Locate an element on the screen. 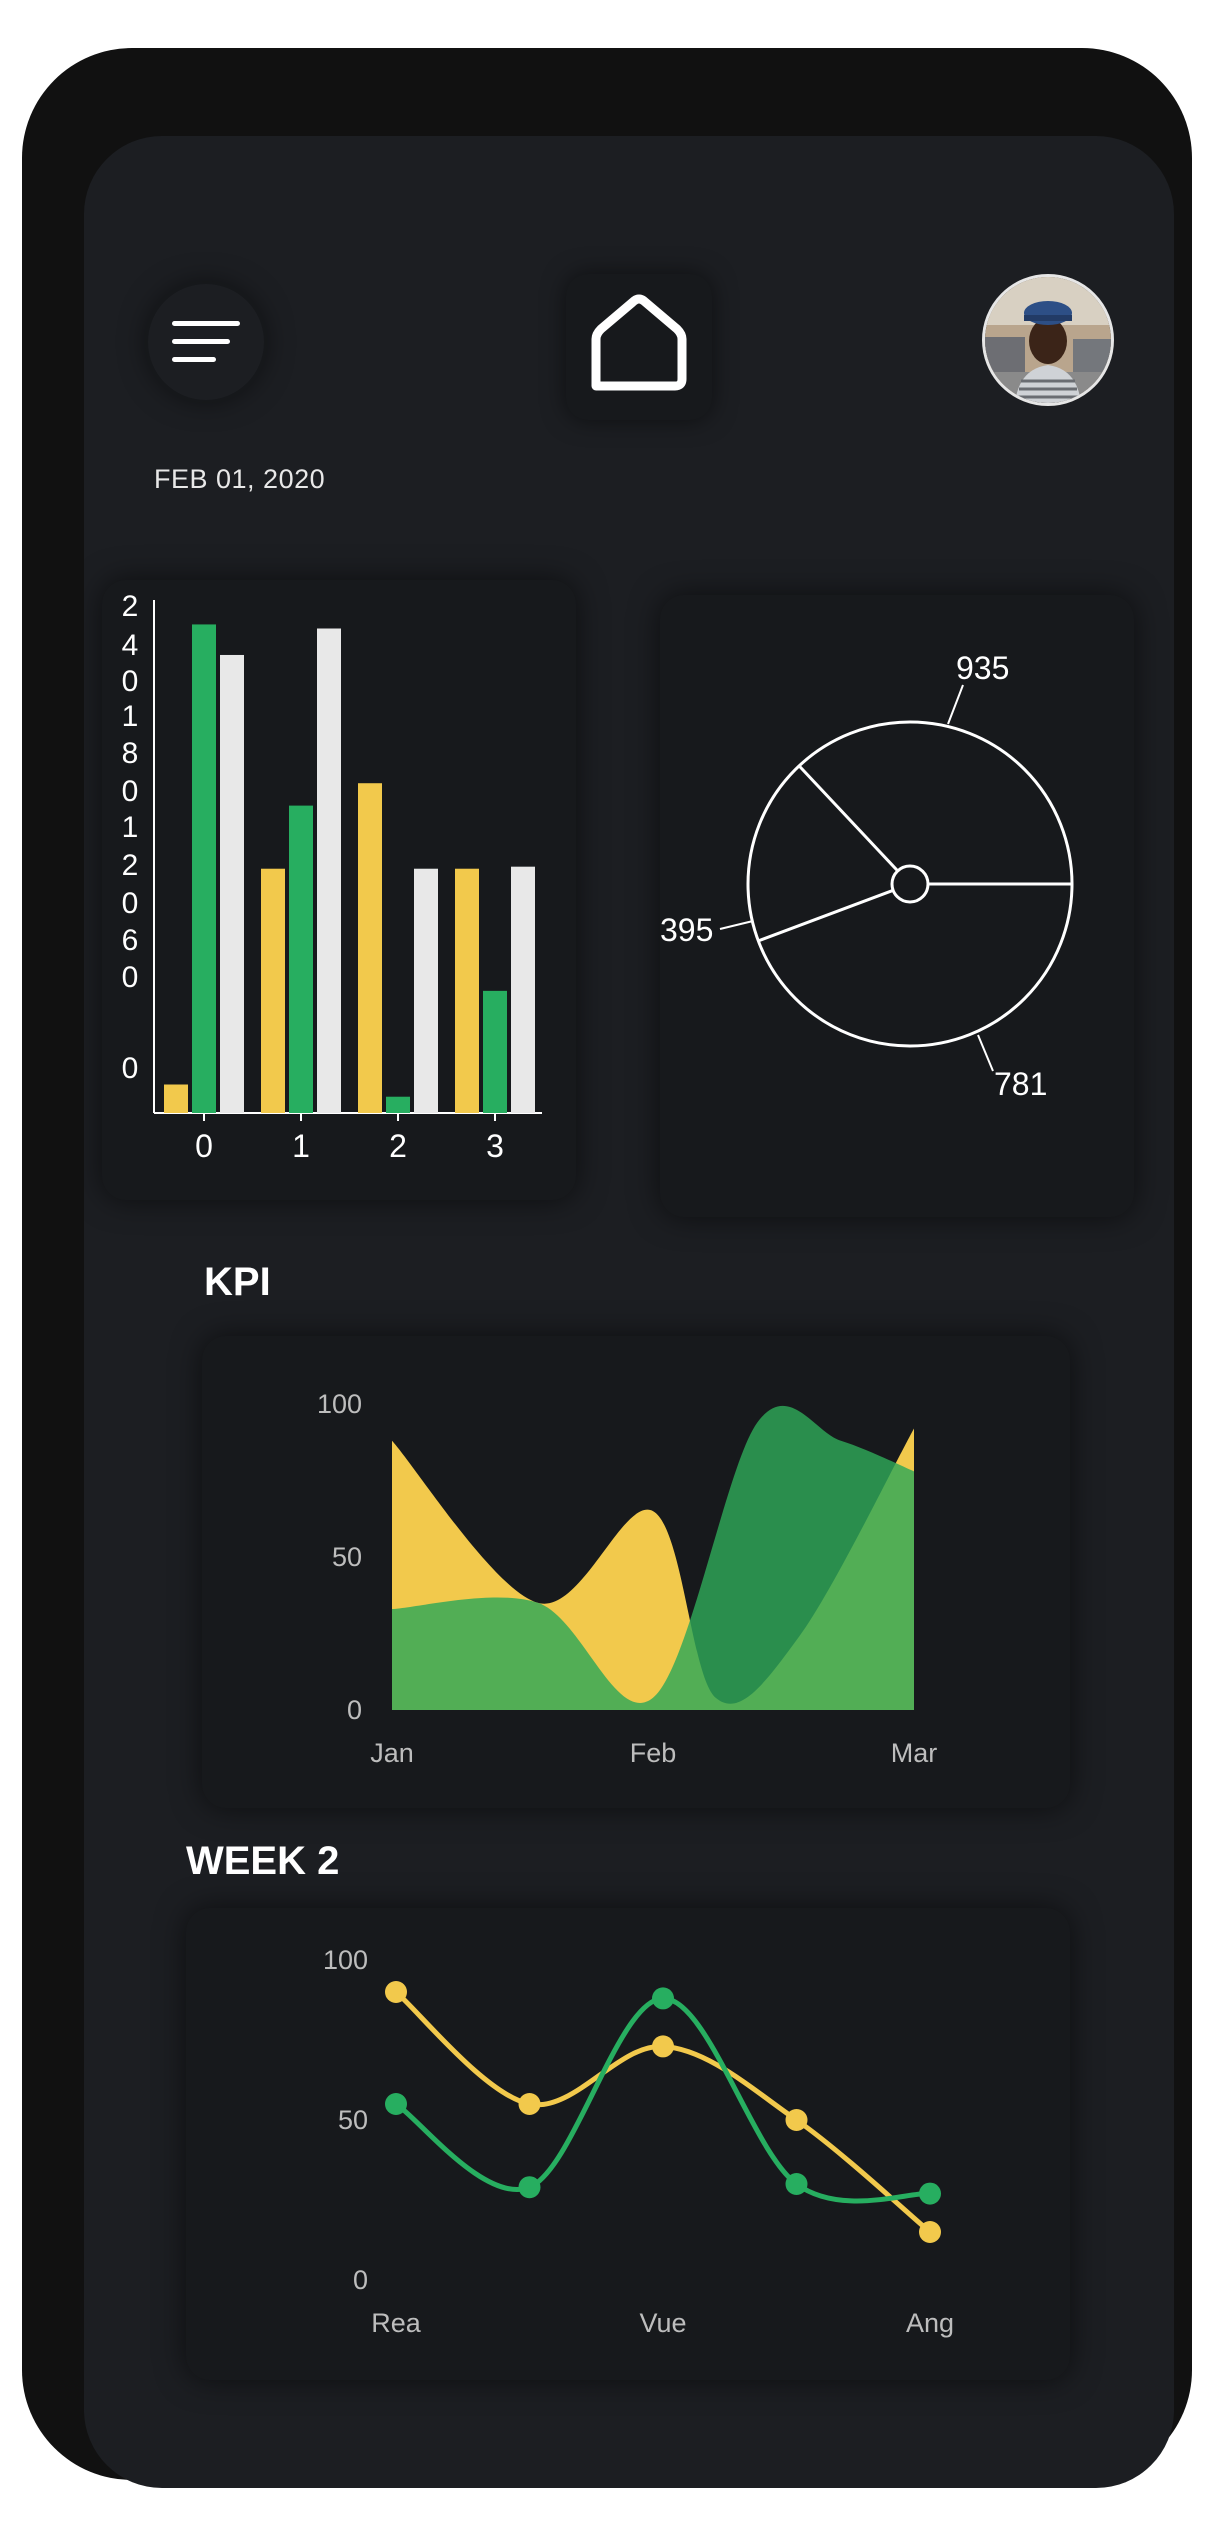  week-y-tick: 100 is located at coordinates (345, 1960).